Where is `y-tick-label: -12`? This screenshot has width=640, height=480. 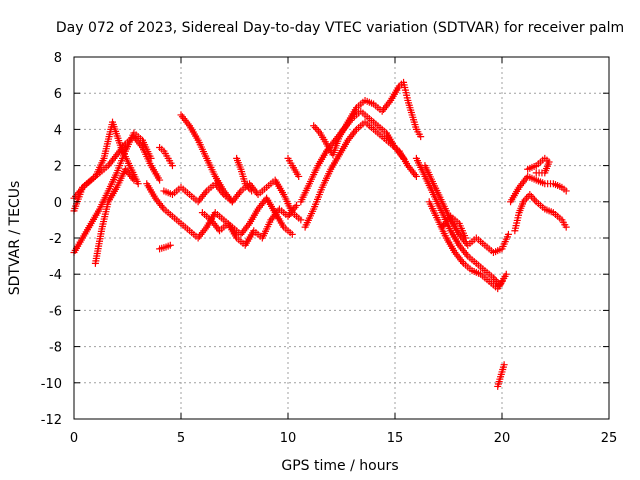 y-tick-label: -12 is located at coordinates (51, 420).